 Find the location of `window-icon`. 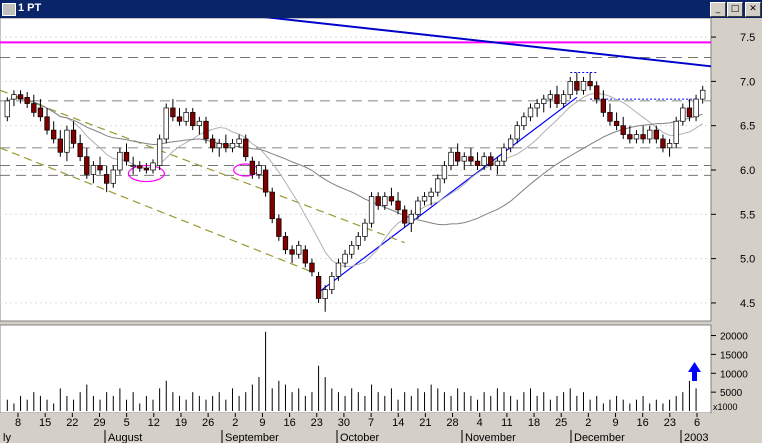

window-icon is located at coordinates (9, 9).